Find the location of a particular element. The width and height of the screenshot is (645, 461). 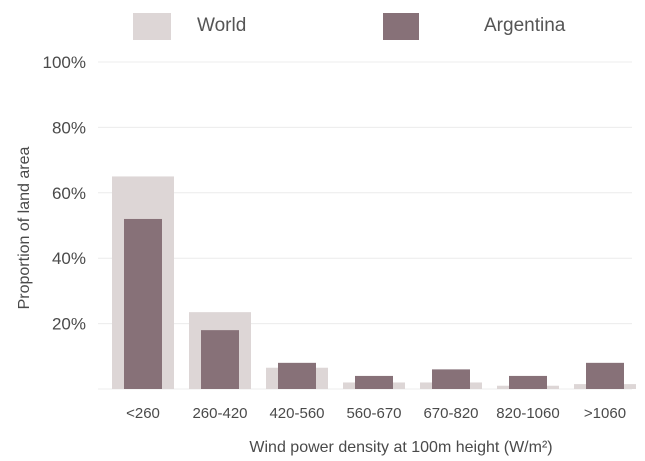

x-axis-title: Wind power density at 100m height (W/m²) is located at coordinates (400, 447).